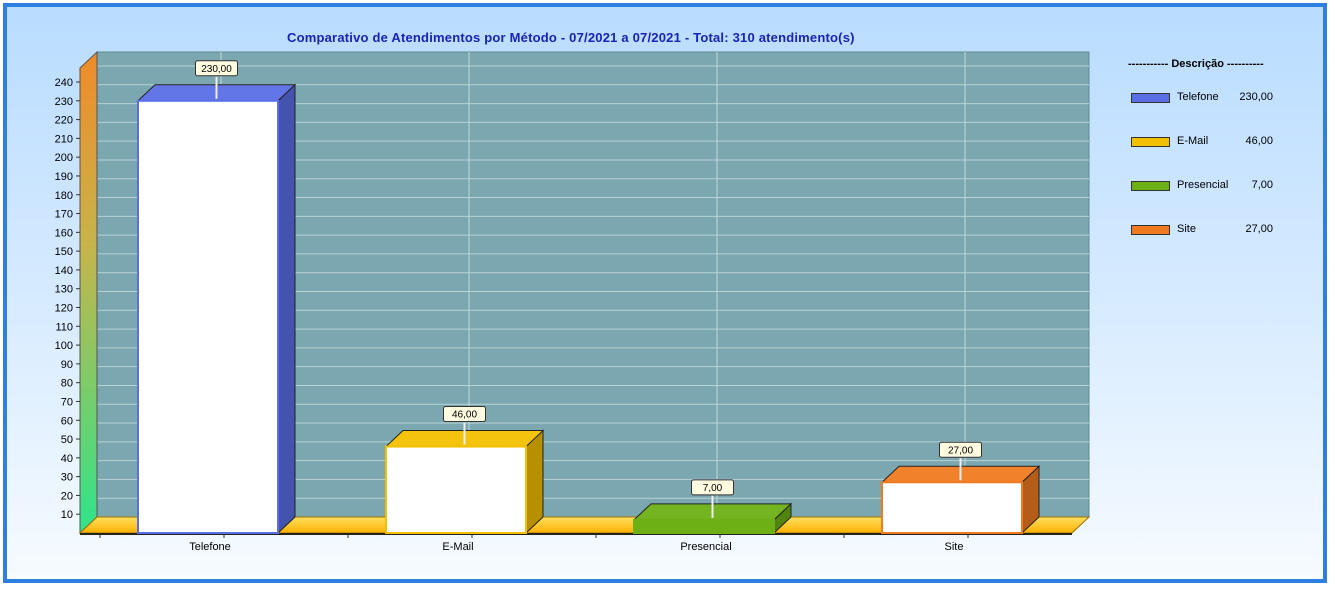 The height and width of the screenshot is (593, 1335). Describe the element at coordinates (67, 402) in the screenshot. I see `y-tick-label: 70` at that location.